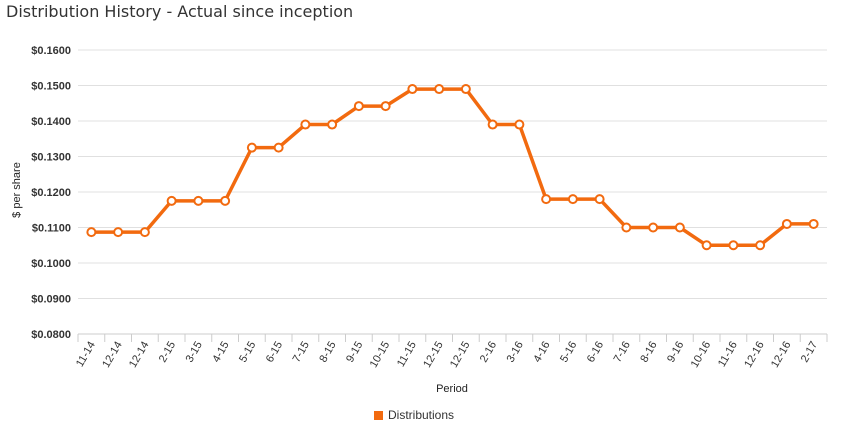 The height and width of the screenshot is (429, 846). I want to click on x-tick-label: 2-16, so click(488, 352).